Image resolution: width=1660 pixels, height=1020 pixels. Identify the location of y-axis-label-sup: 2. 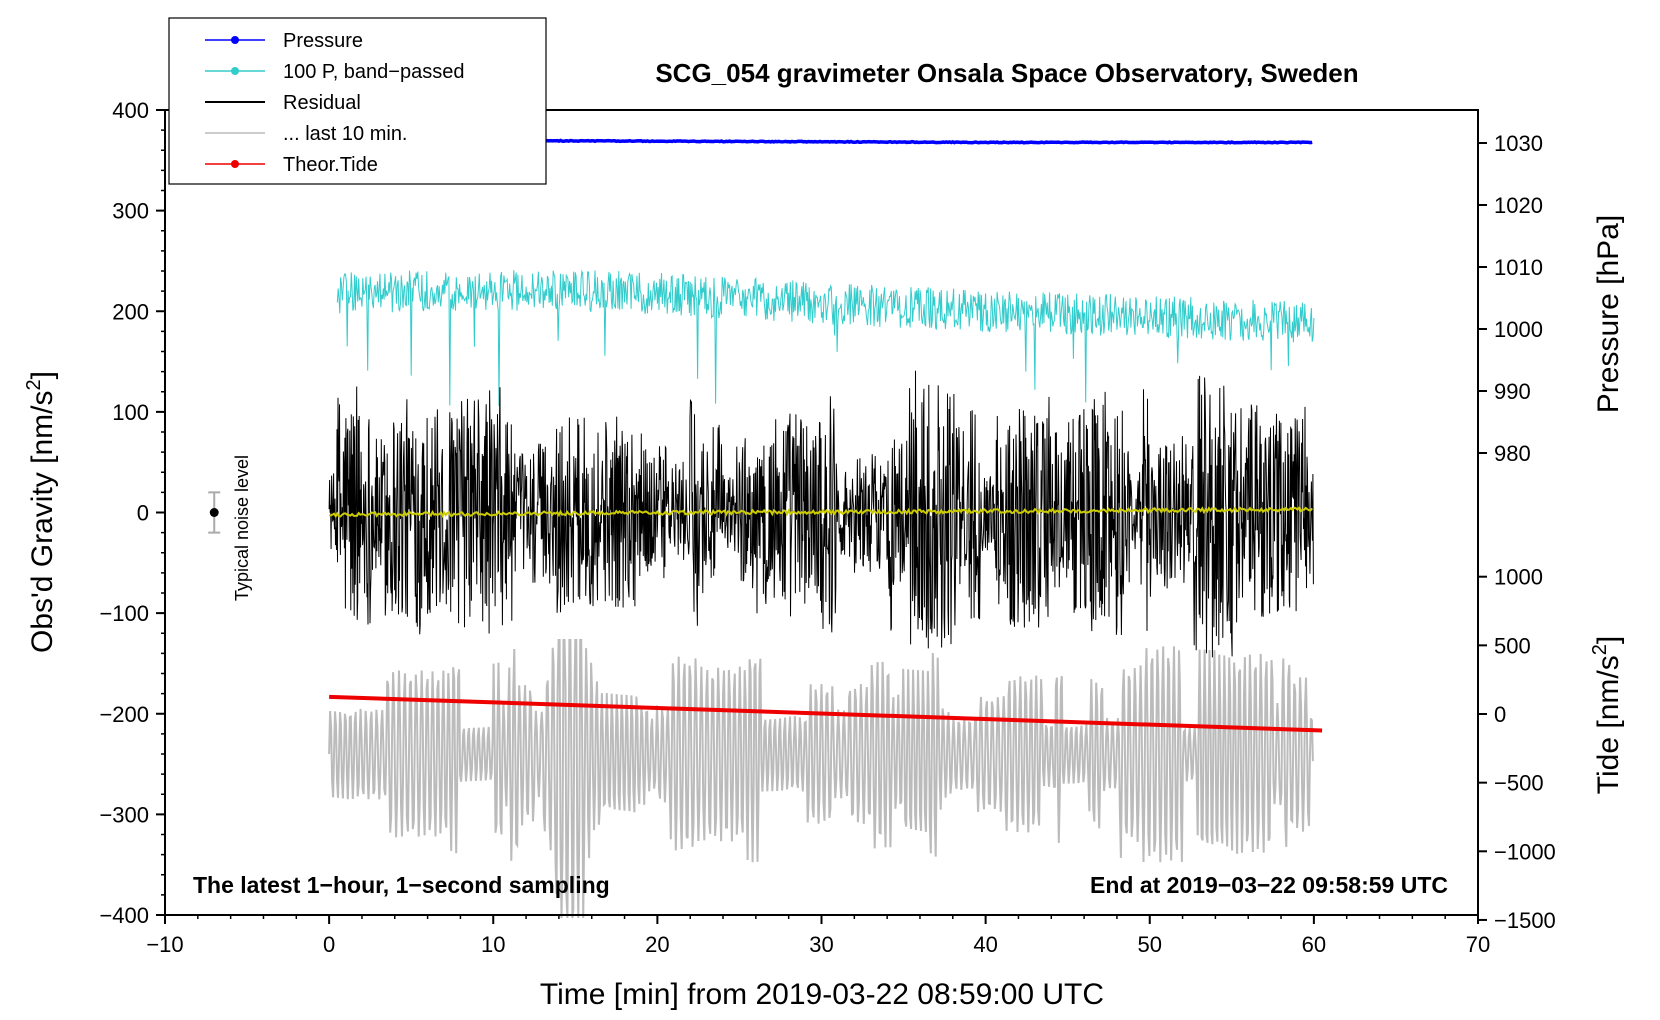
(34, 384).